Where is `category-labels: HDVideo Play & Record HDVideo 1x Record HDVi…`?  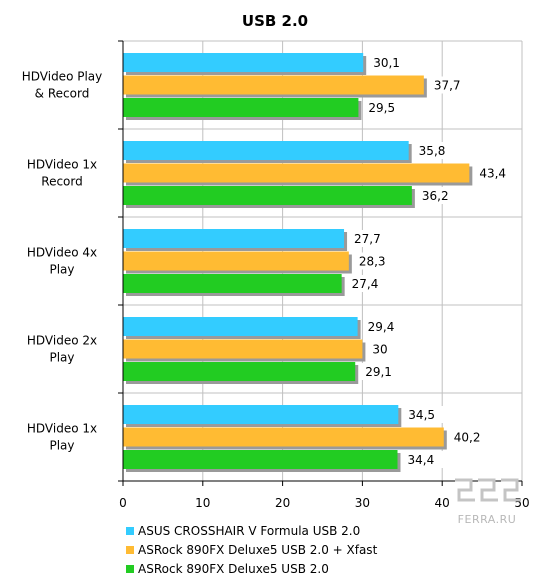
category-labels: HDVideo Play & Record HDVideo 1x Record HDVi… is located at coordinates (62, 261).